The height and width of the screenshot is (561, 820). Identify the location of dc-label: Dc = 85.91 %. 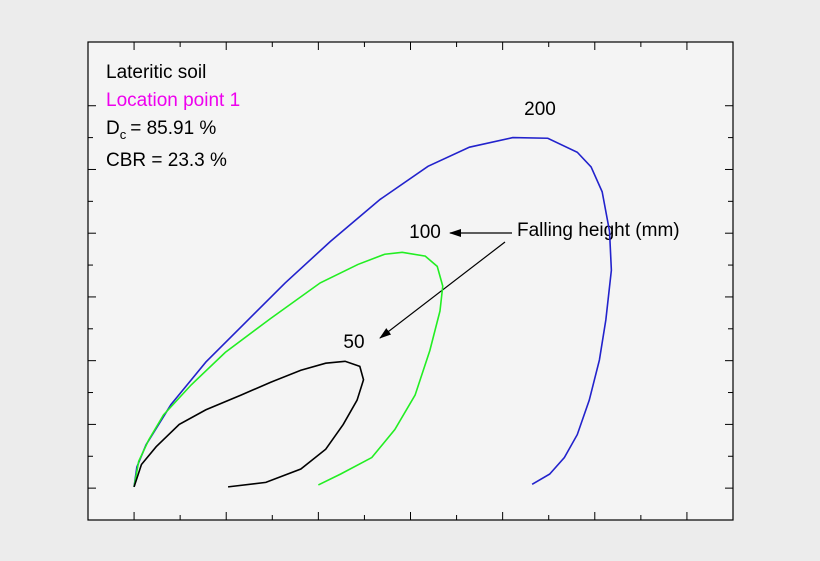
(161, 130).